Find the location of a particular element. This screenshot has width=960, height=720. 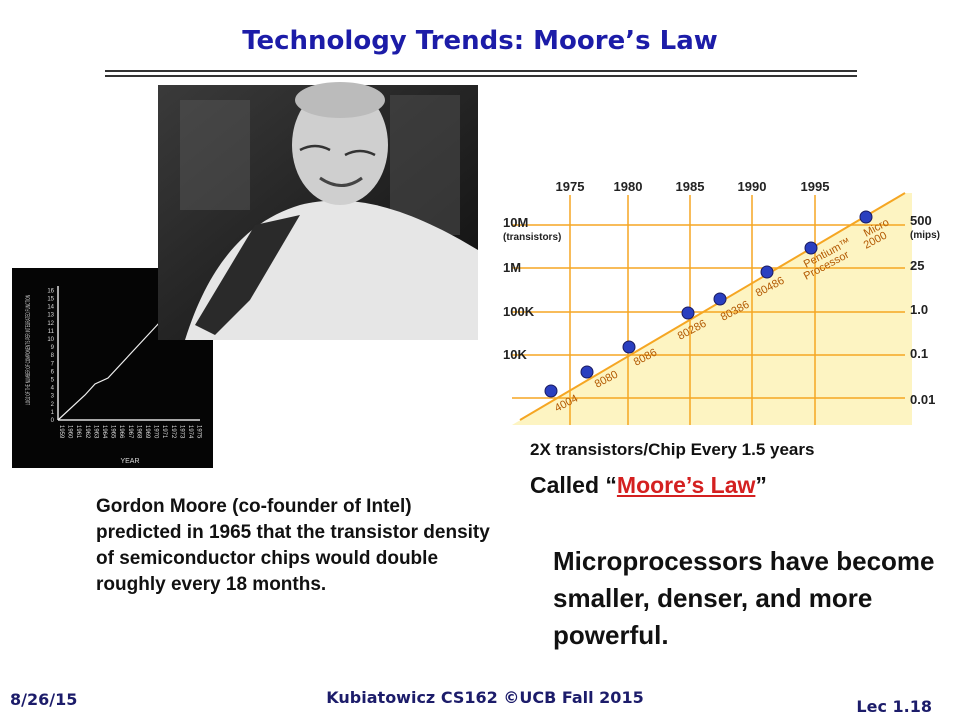

graph-y-tick: 2 is located at coordinates (53, 405).